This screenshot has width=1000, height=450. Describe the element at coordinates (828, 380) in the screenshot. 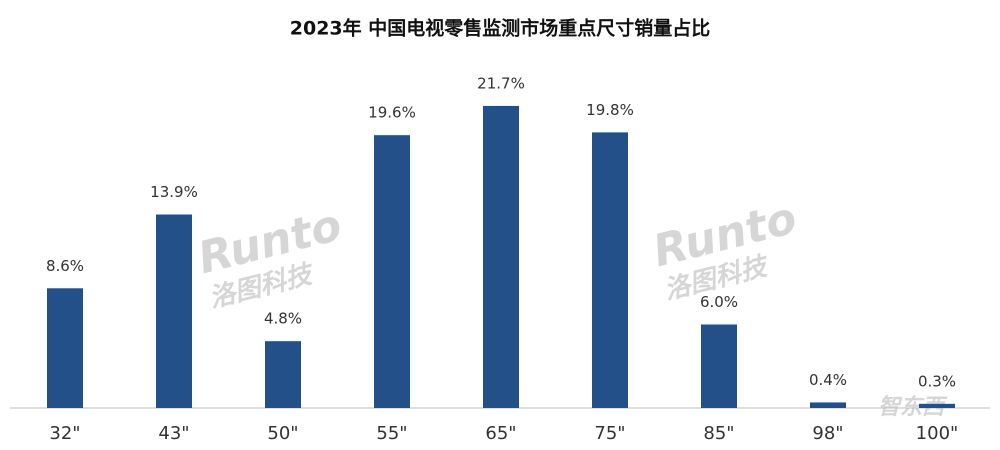

I see `value-label: 0.4%` at that location.